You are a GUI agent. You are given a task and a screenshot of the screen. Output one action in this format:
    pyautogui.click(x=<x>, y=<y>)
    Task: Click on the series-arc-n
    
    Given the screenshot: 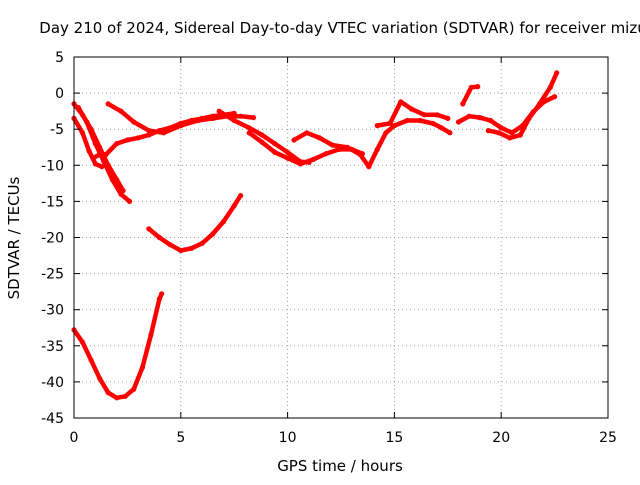 What is the action you would take?
    pyautogui.click(x=117, y=346)
    